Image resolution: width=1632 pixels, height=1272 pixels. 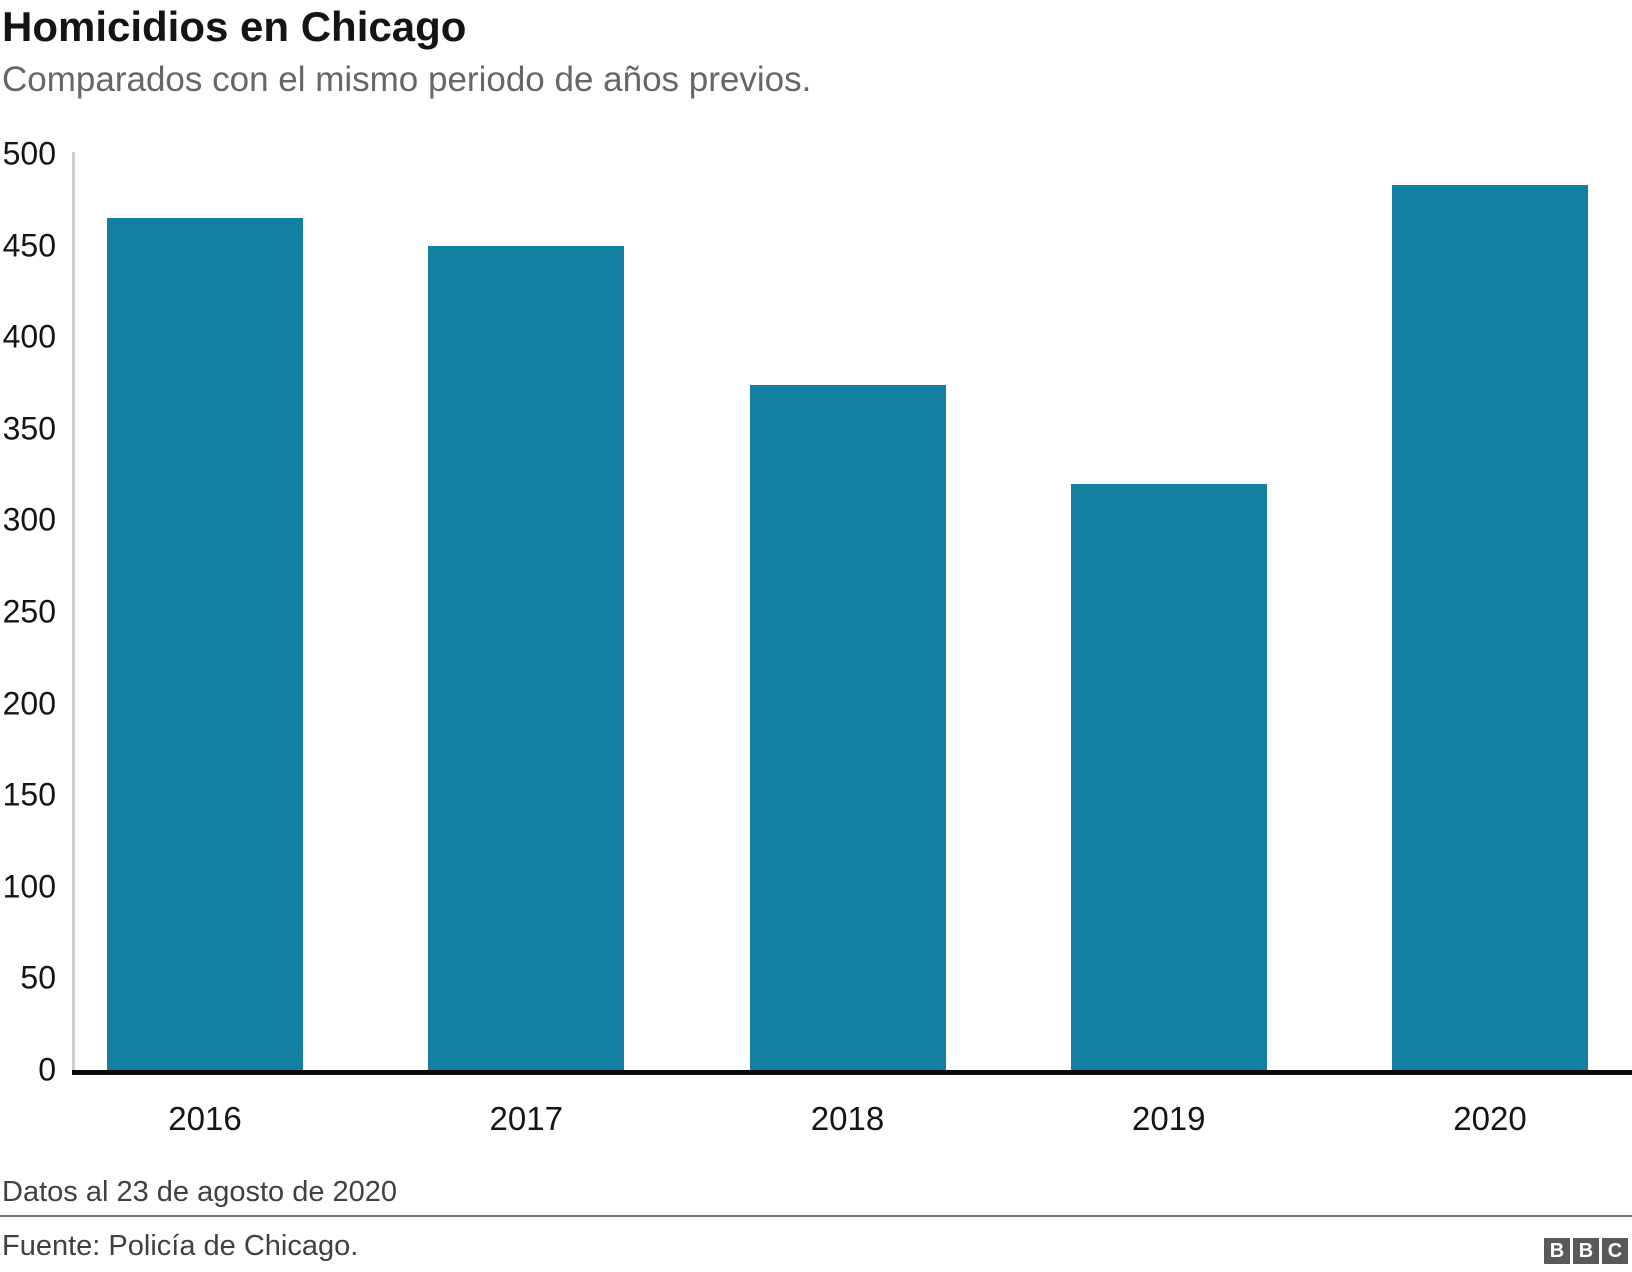 What do you see at coordinates (73, 611) in the screenshot?
I see `y-axis-line` at bounding box center [73, 611].